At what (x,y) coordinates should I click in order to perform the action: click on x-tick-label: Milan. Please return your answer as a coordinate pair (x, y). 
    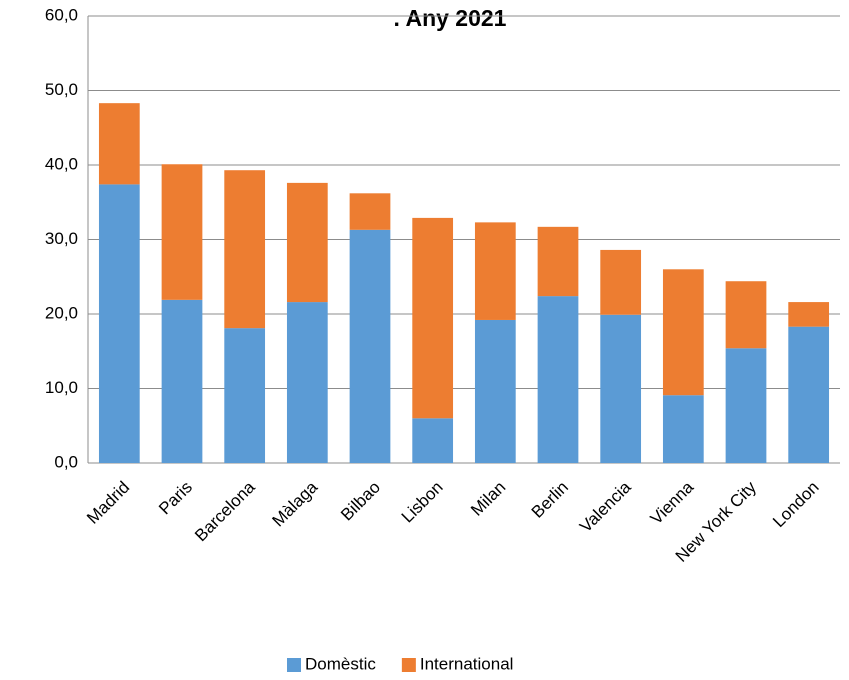
    Looking at the image, I should click on (488, 499).